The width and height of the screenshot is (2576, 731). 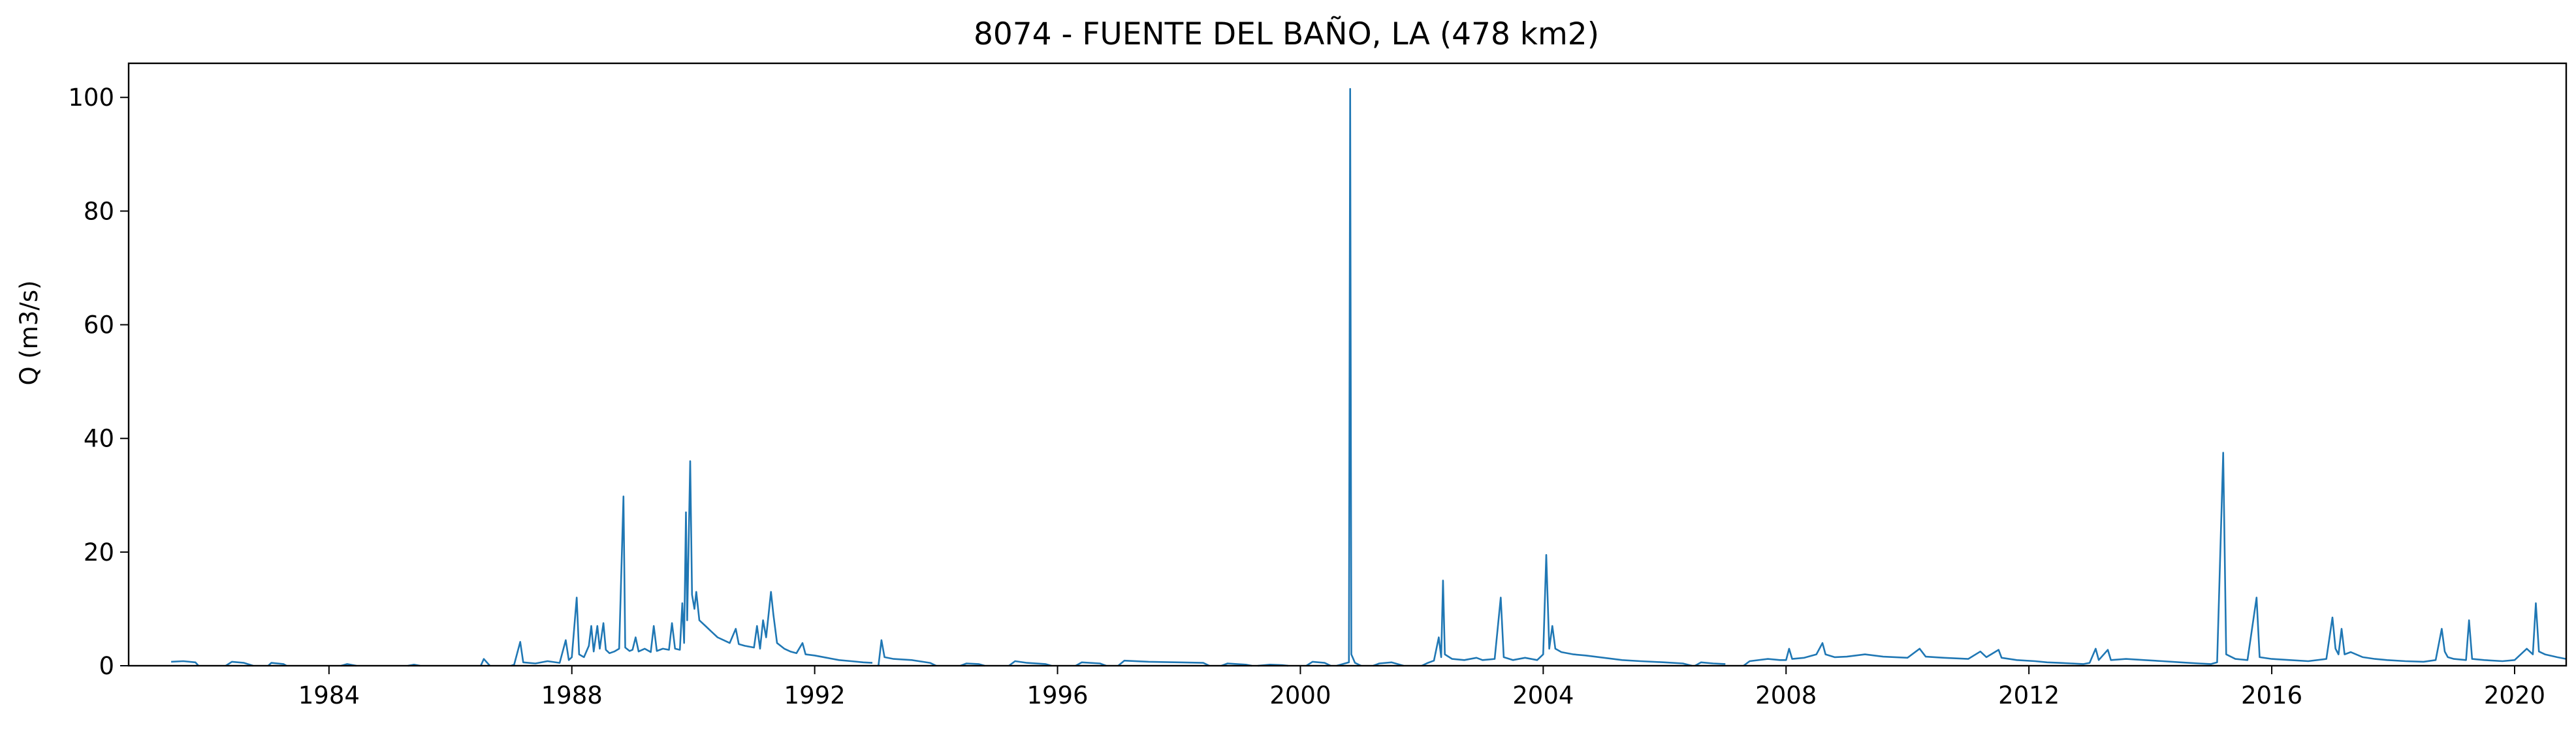 I want to click on x-tick-label: 1992, so click(x=815, y=695).